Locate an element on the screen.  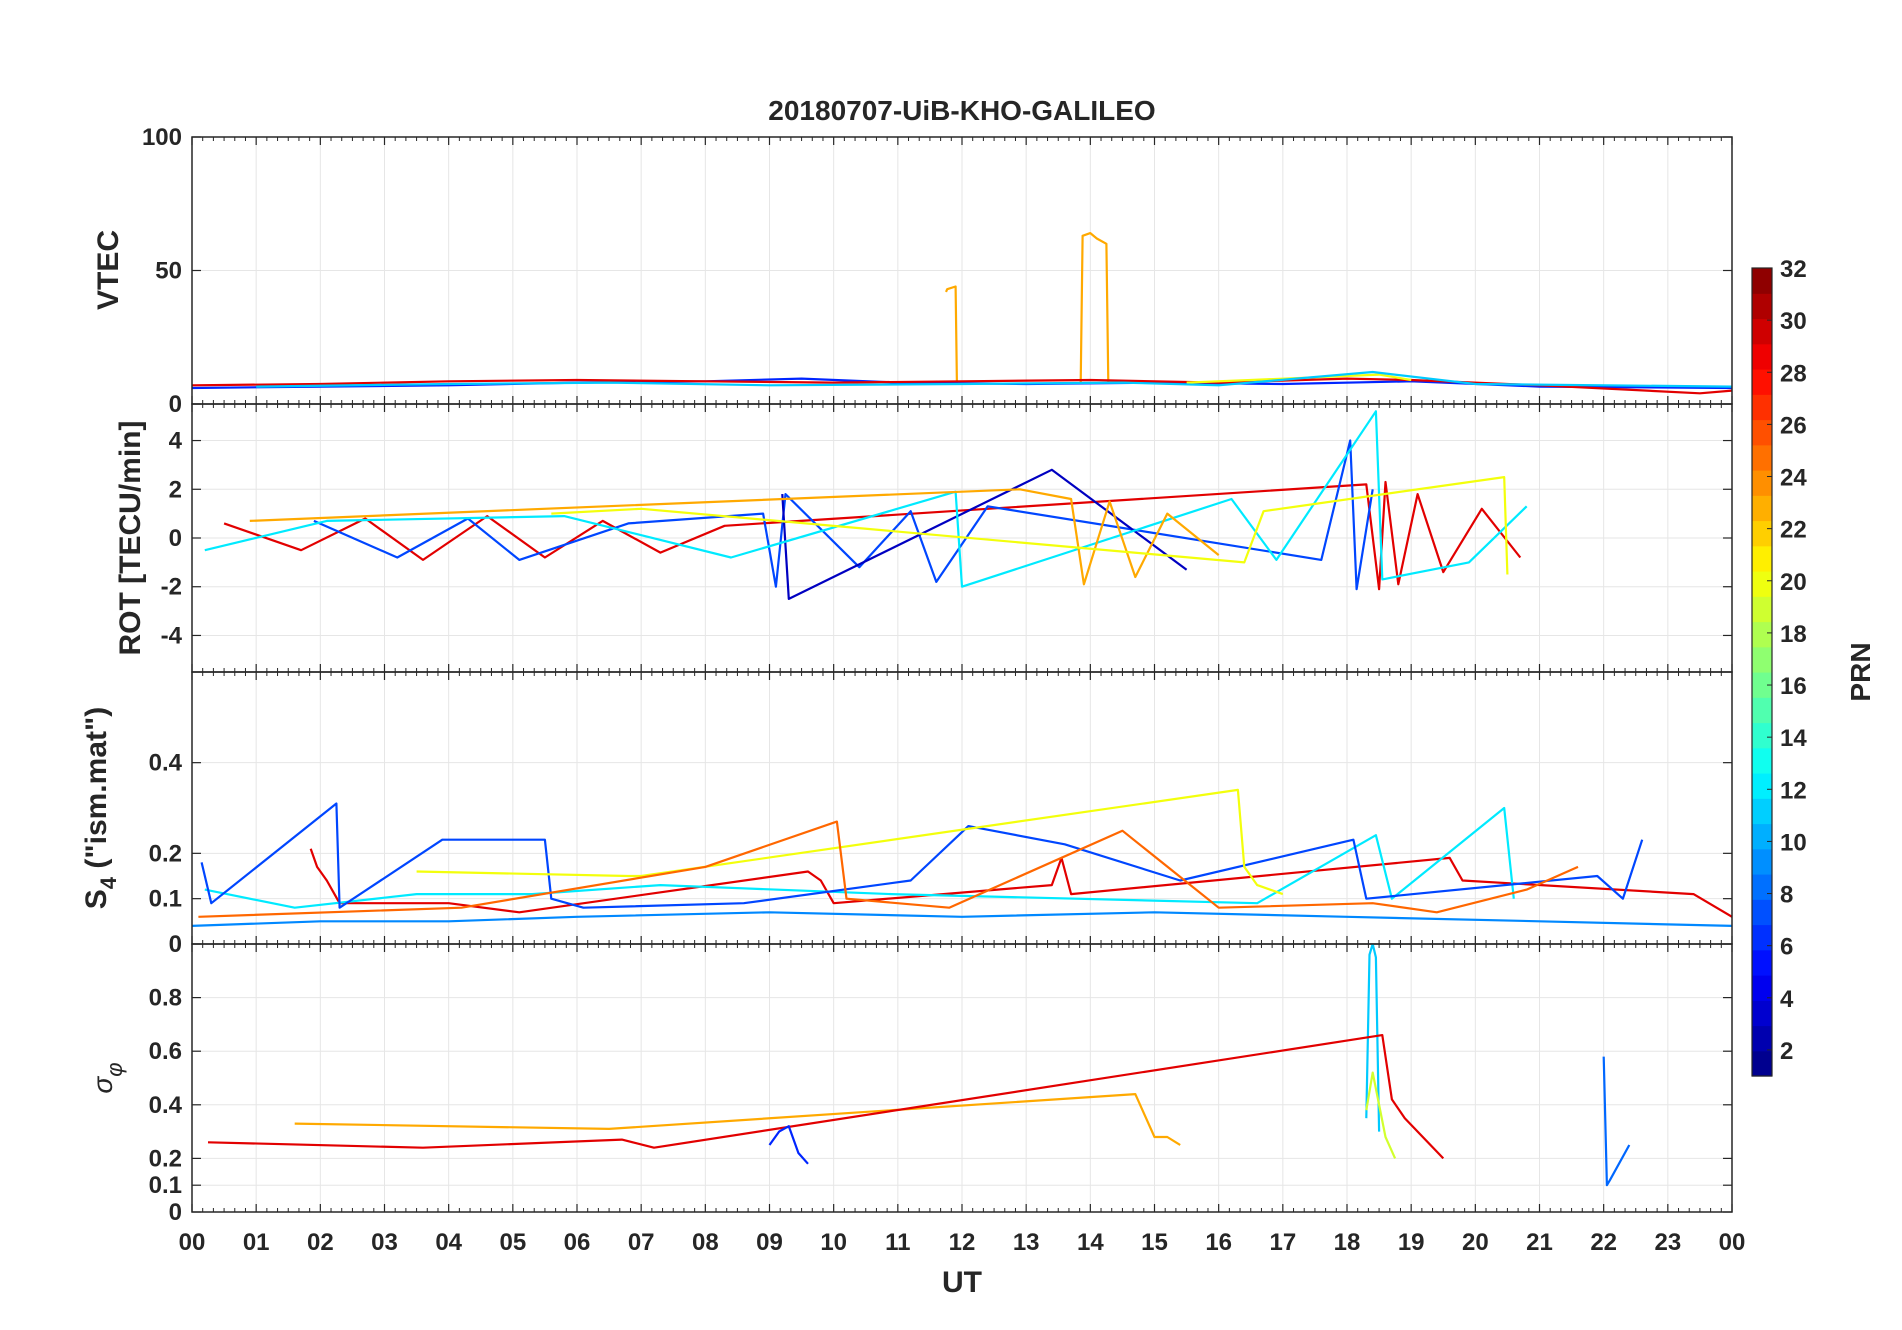
ylabel-s4-sub: 4 is located at coordinates (108, 882).